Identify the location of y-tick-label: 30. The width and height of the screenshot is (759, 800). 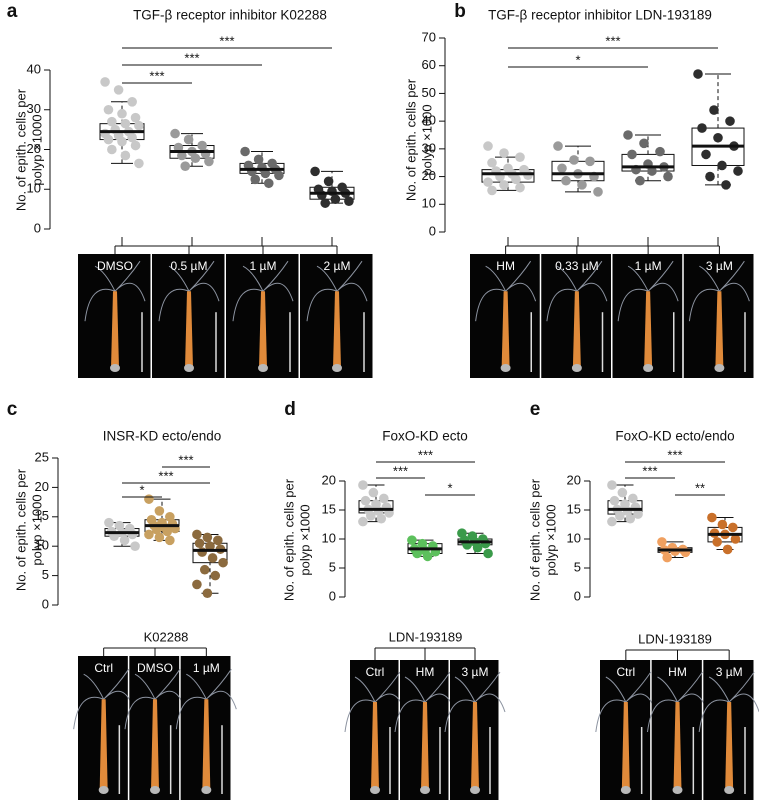
(34, 108).